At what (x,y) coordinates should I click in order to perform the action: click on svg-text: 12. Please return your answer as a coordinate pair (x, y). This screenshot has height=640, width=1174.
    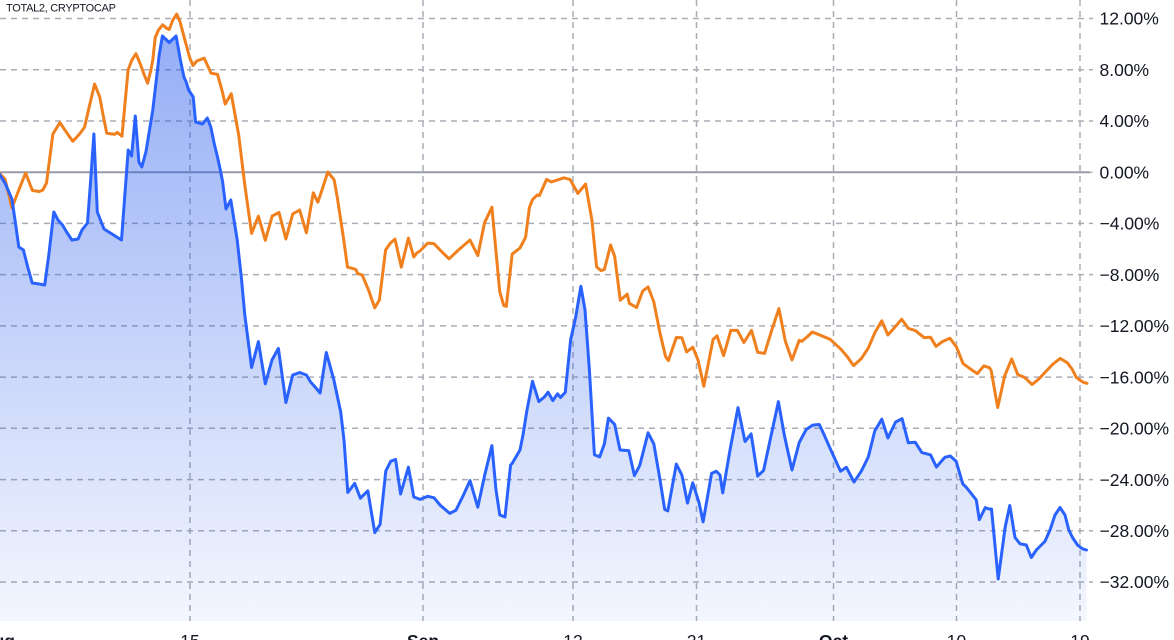
    Looking at the image, I should click on (572, 635).